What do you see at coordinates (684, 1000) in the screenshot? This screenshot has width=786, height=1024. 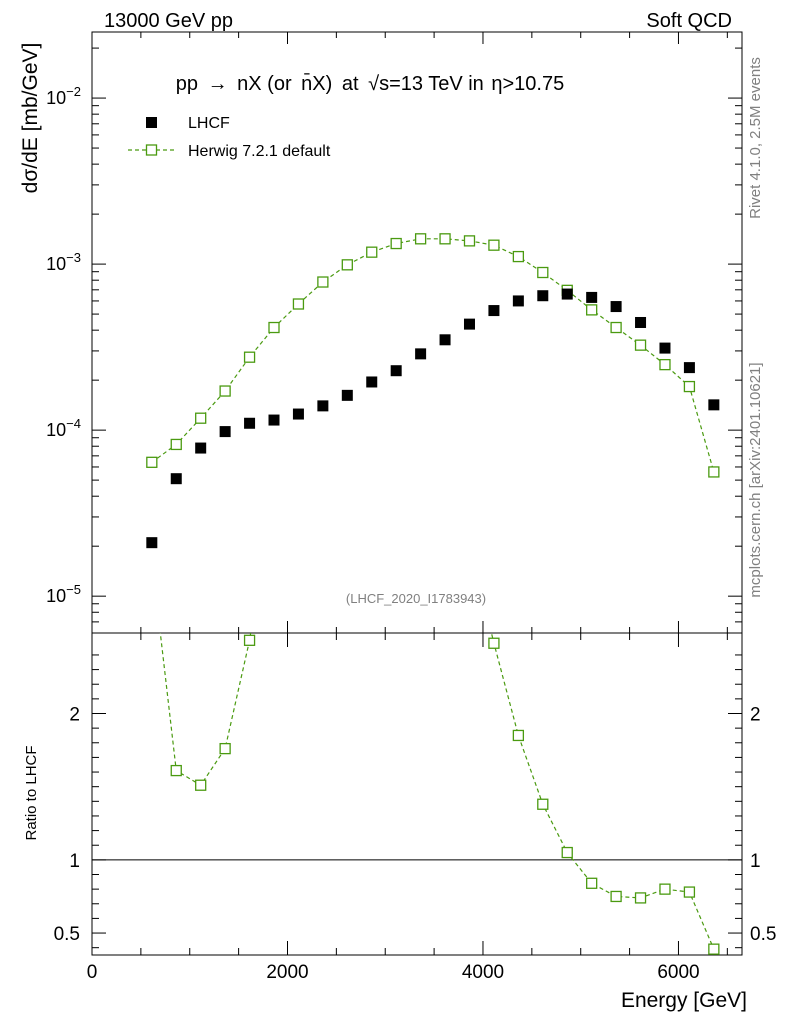 I see `x-axis-label: Energy [GeV]` at bounding box center [684, 1000].